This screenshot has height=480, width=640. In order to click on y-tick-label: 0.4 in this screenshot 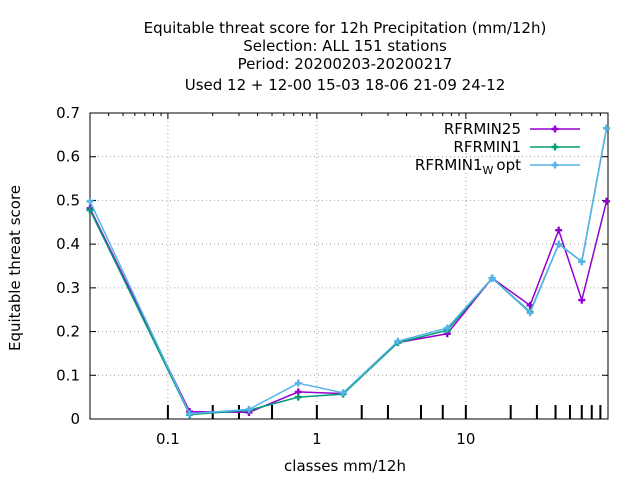, I will do `click(68, 244)`.